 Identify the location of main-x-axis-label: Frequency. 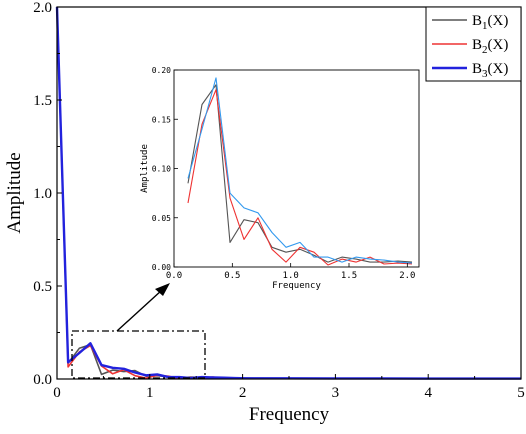
(289, 414).